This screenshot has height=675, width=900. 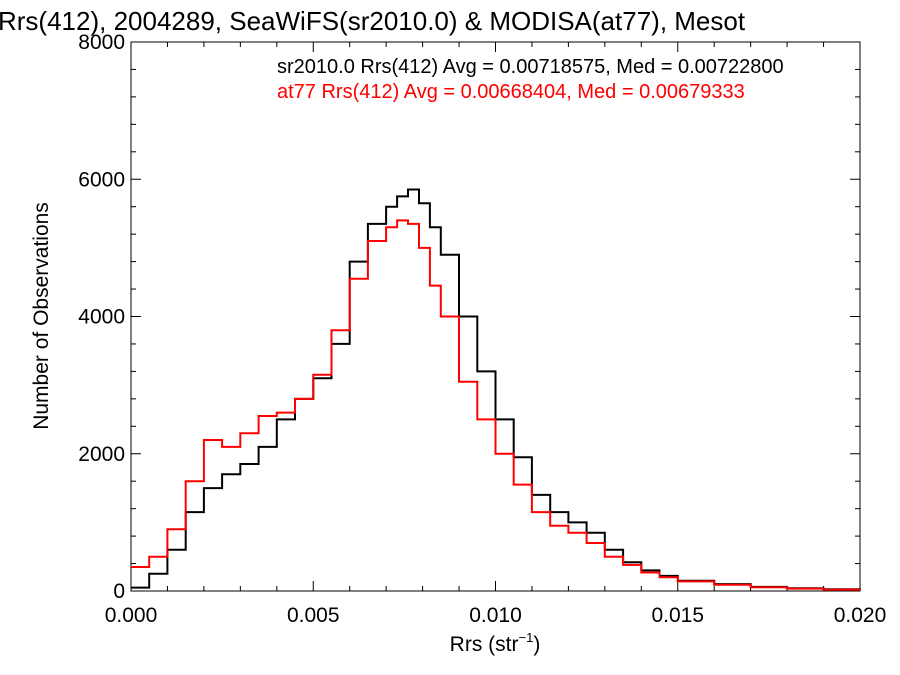 I want to click on y-tick-label: 8000, so click(x=101, y=42).